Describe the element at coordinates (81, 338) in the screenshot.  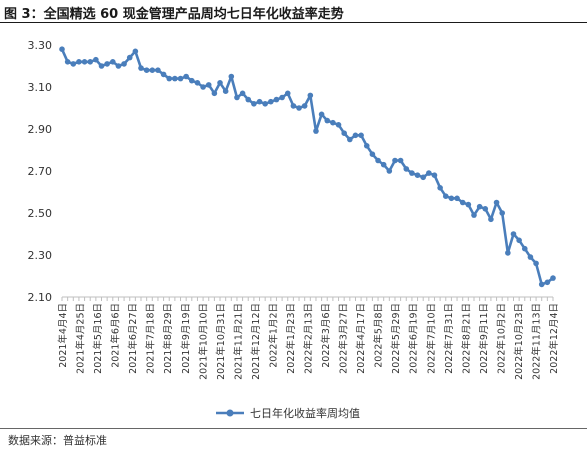
I see `x-tick-label: 2021年4月25日` at that location.